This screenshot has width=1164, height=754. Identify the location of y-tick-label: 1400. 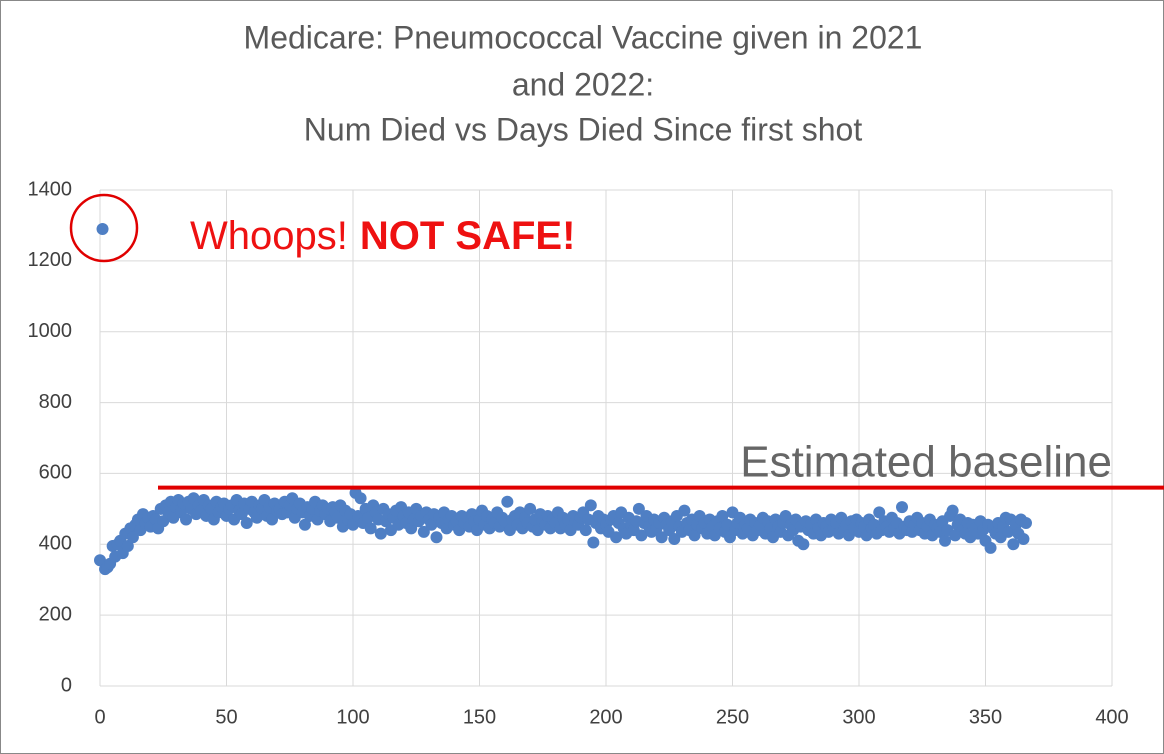
(50, 189).